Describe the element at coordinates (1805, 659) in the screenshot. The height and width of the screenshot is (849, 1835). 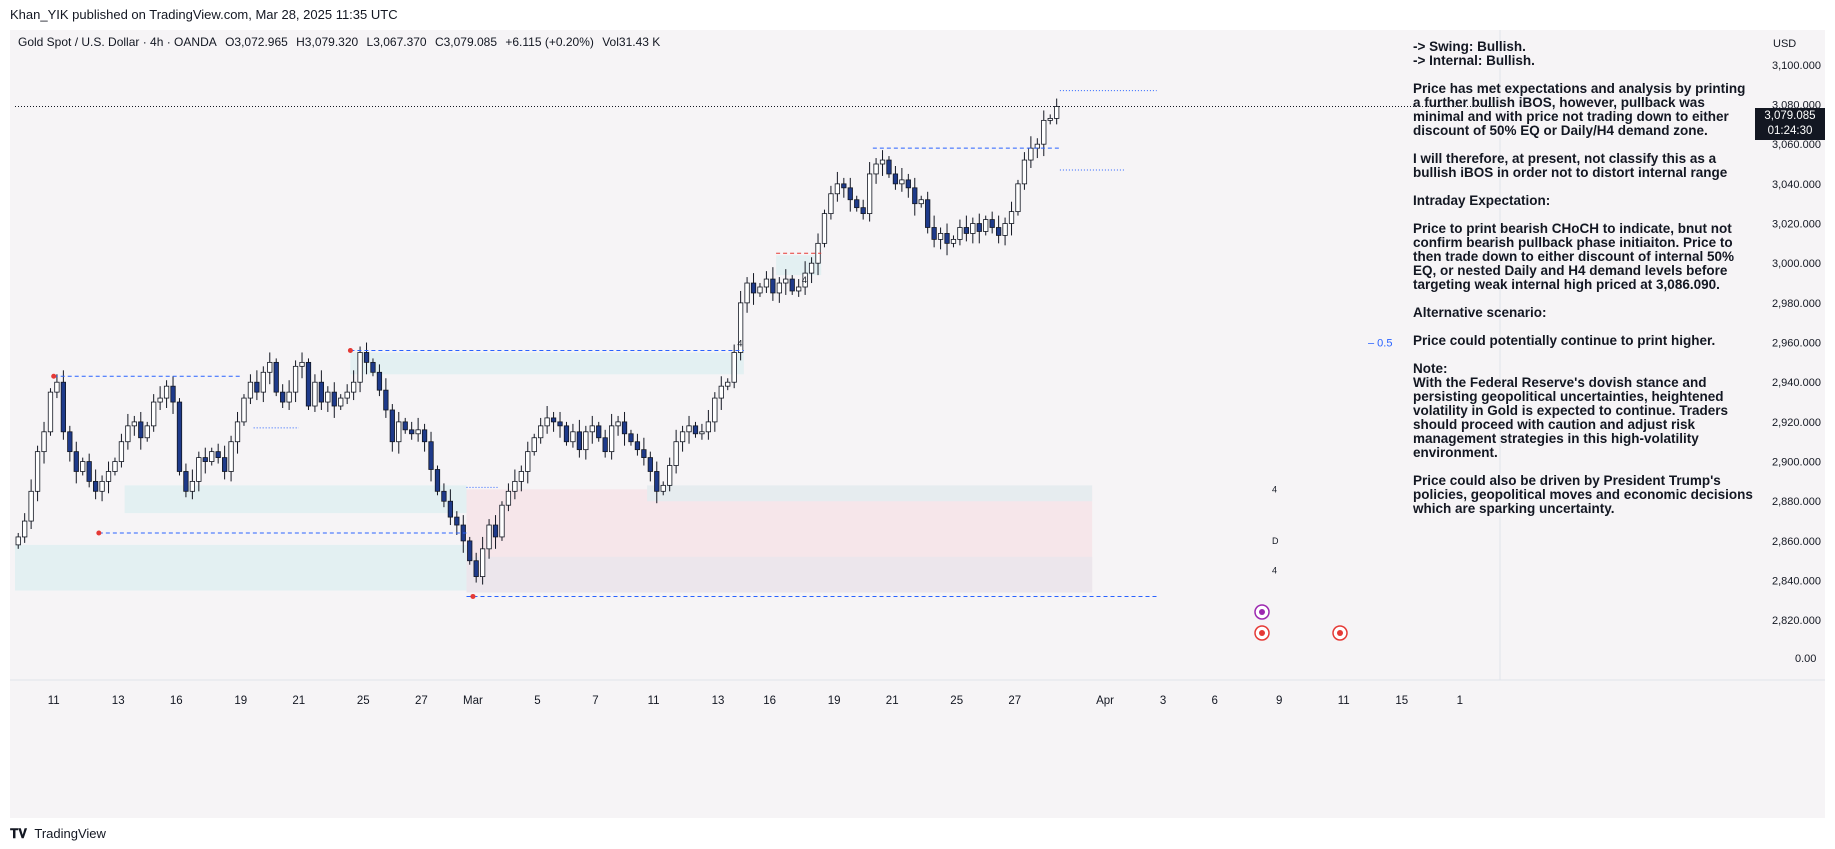
I see `price-tick-label: 0.00` at that location.